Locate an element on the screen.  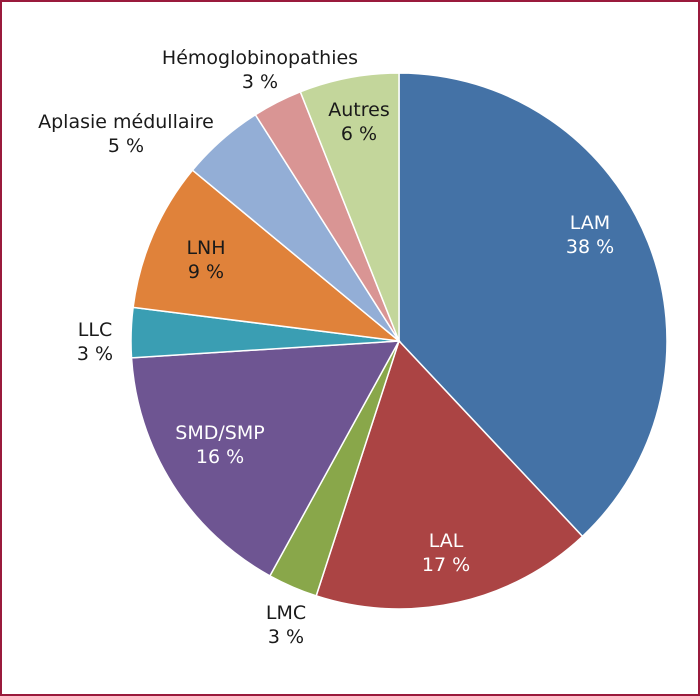
slice-label: LMC 3 % is located at coordinates (286, 625).